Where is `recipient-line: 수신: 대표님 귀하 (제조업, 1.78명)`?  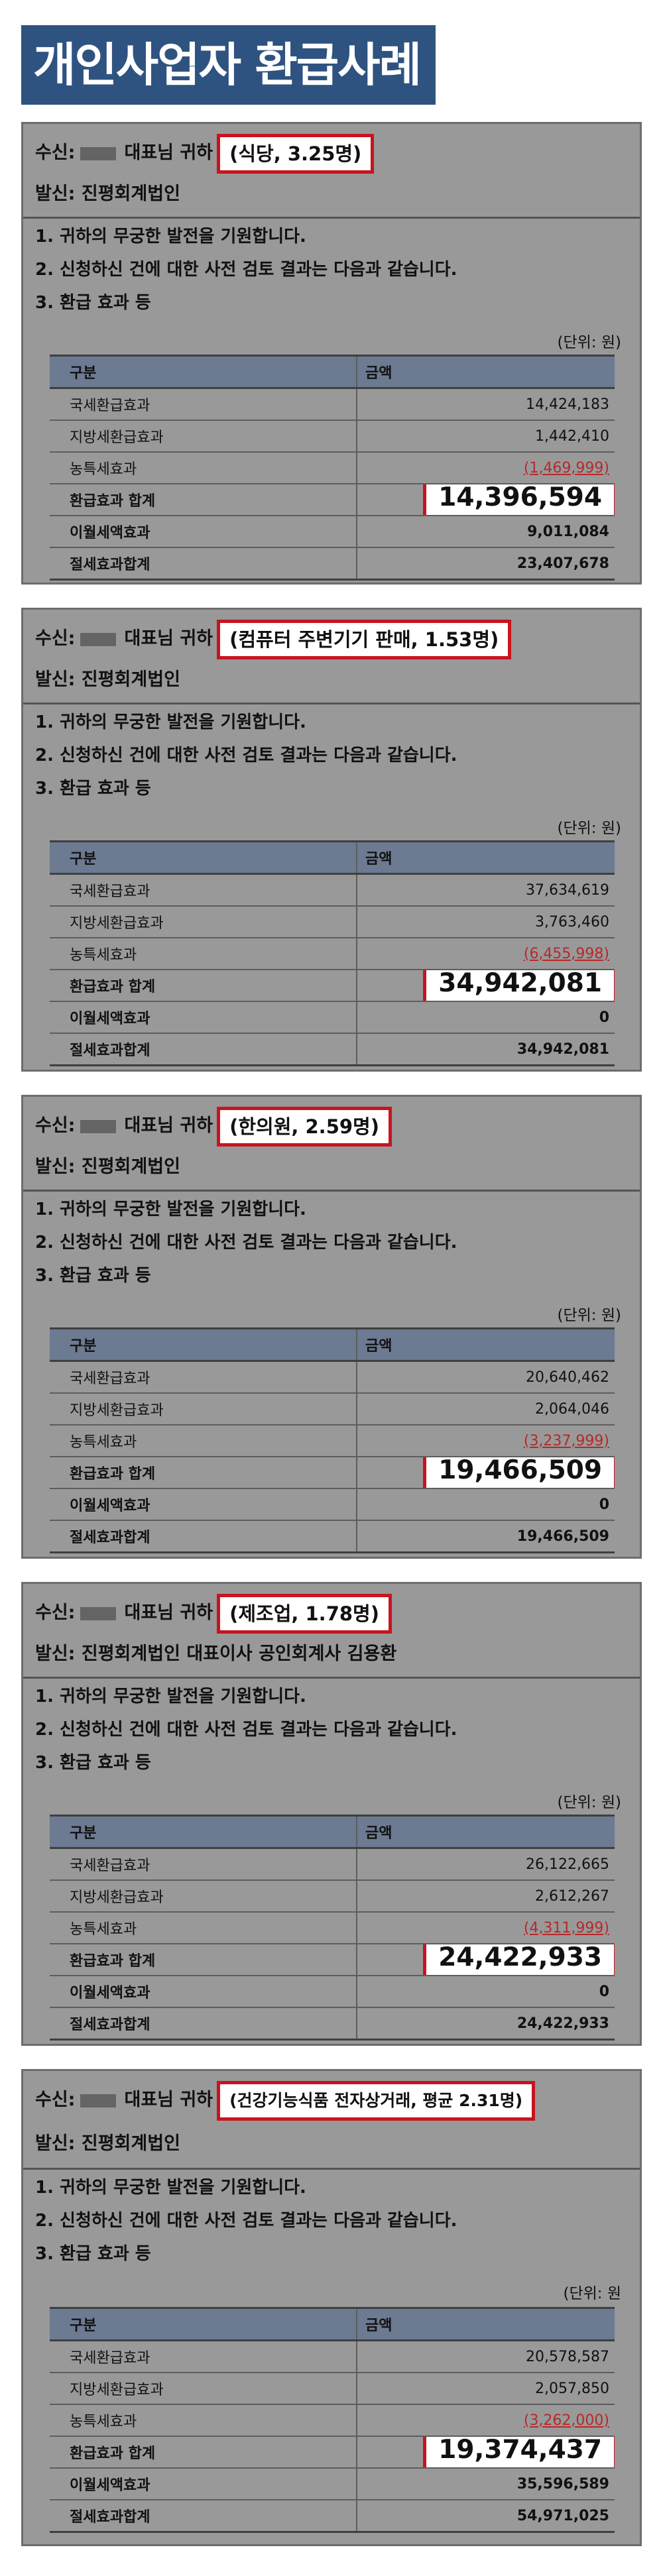 recipient-line: 수신: 대표님 귀하 (제조업, 1.78명) is located at coordinates (214, 1614).